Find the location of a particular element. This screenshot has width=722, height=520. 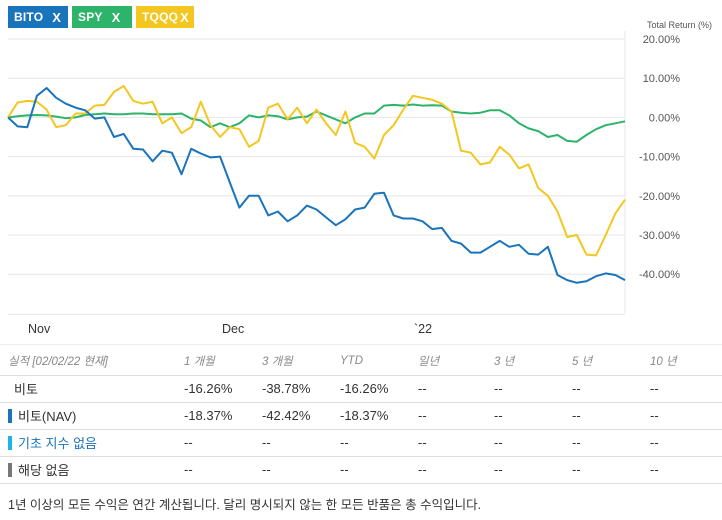

row-label-cell: 비토(NAV) is located at coordinates (92, 416).